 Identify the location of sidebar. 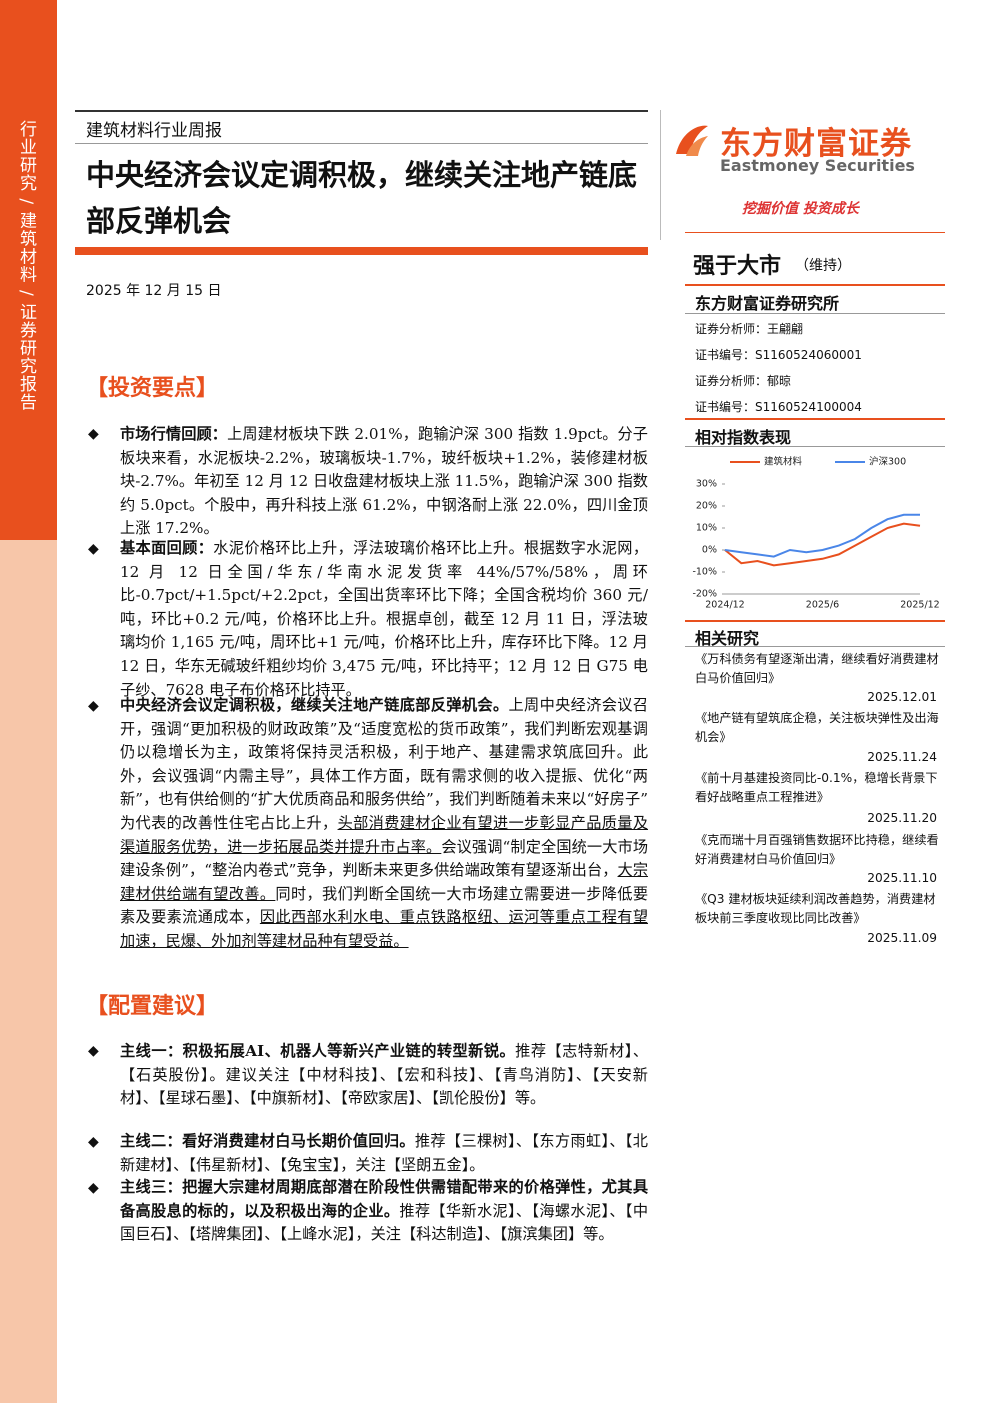
(28, 270).